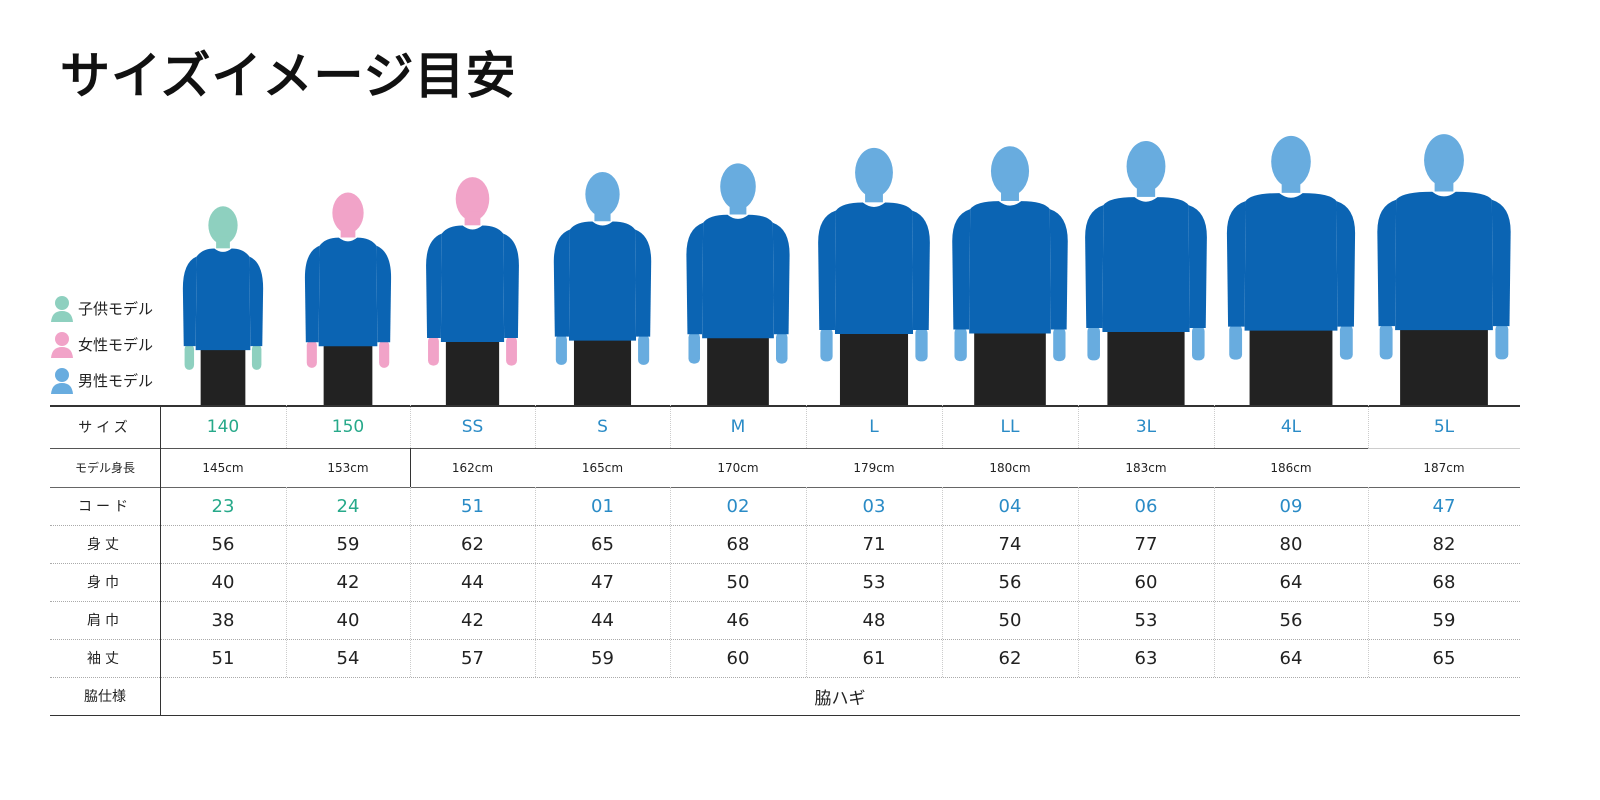 The width and height of the screenshot is (1600, 800). What do you see at coordinates (602, 506) in the screenshot?
I see `cell-code: 01` at bounding box center [602, 506].